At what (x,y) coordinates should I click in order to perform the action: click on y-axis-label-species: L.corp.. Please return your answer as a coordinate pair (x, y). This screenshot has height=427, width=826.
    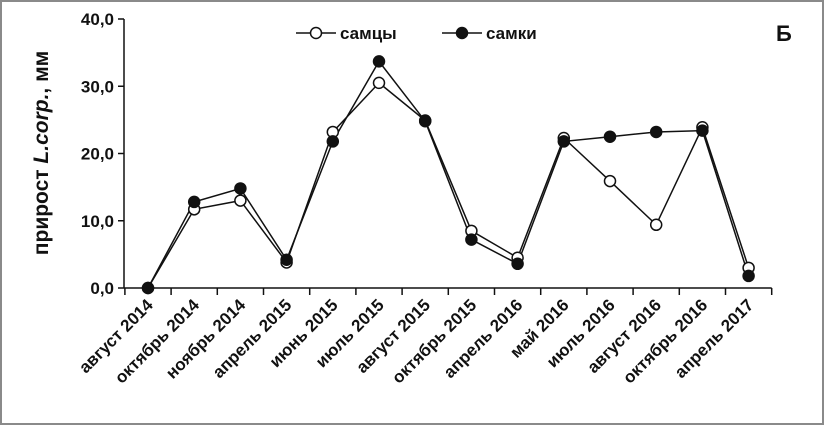
    Looking at the image, I should click on (41, 129).